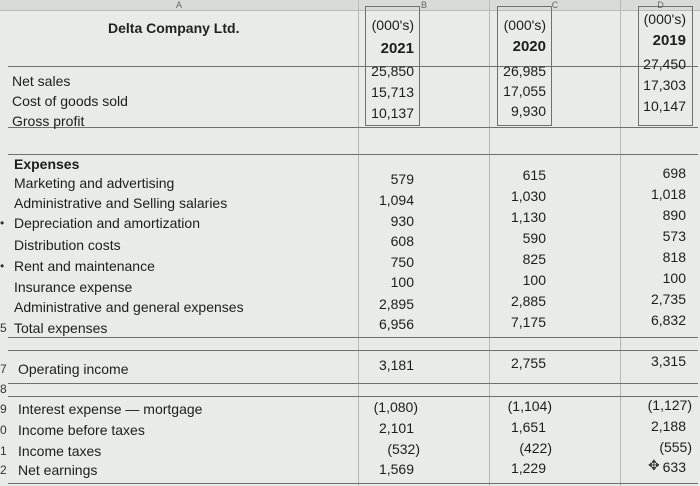 Image resolution: width=700 pixels, height=486 pixels. Describe the element at coordinates (61, 328) in the screenshot. I see `label-total-expenses: Total expenses` at that location.